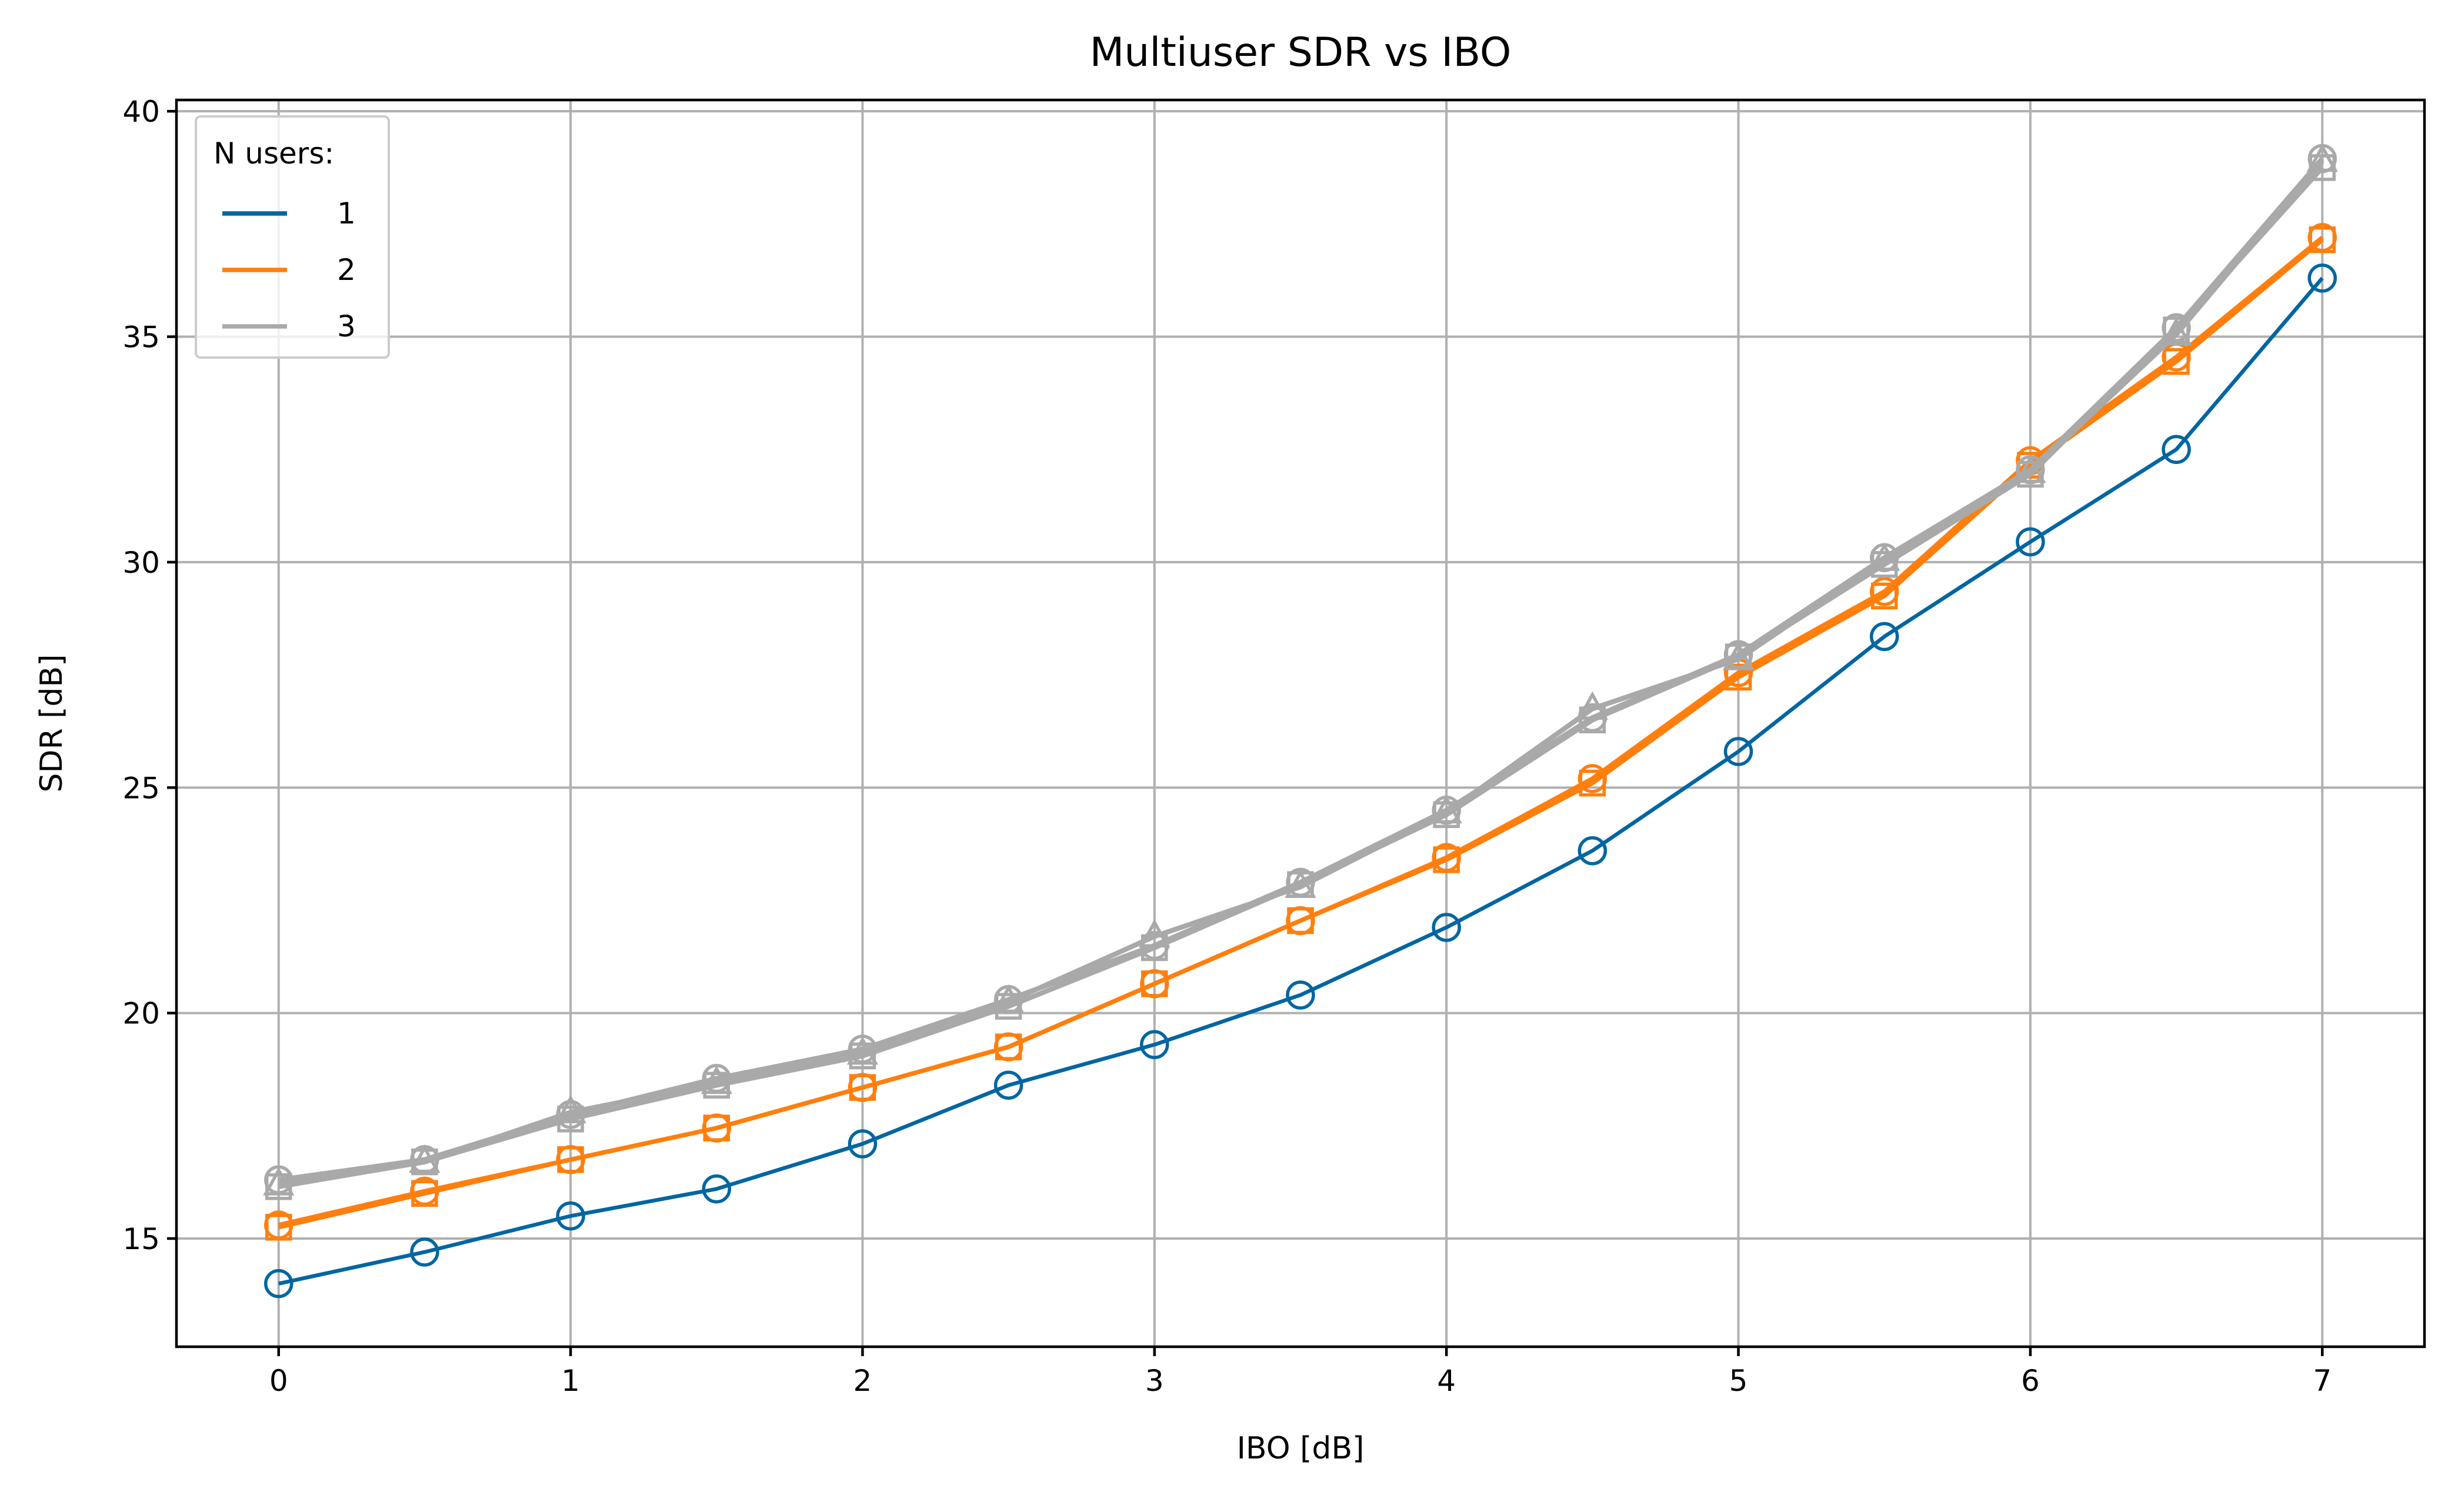 The width and height of the screenshot is (2458, 1512). What do you see at coordinates (570, 1381) in the screenshot?
I see `x-tick-label: 1` at bounding box center [570, 1381].